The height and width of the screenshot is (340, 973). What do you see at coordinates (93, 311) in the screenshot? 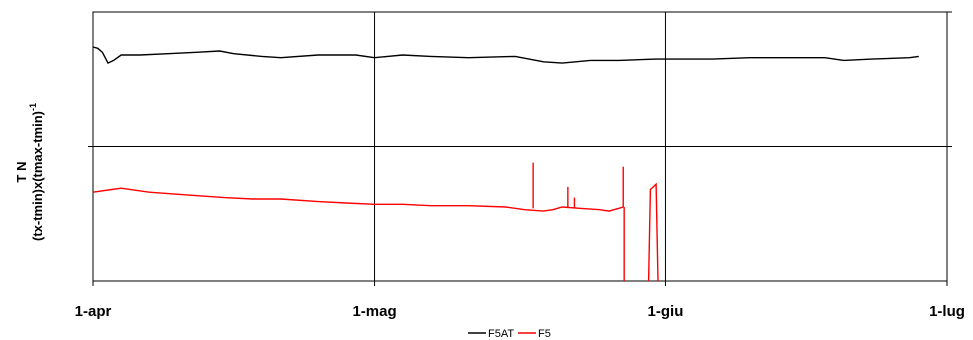
I see `x-tick-label: 1-apr` at bounding box center [93, 311].